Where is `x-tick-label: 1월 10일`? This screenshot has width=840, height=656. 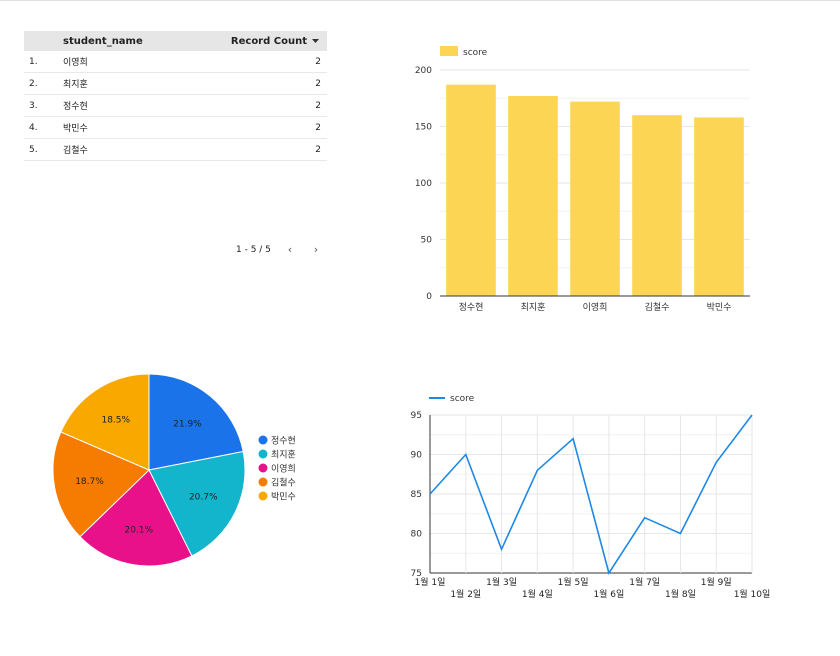
x-tick-label: 1월 10일 is located at coordinates (752, 594).